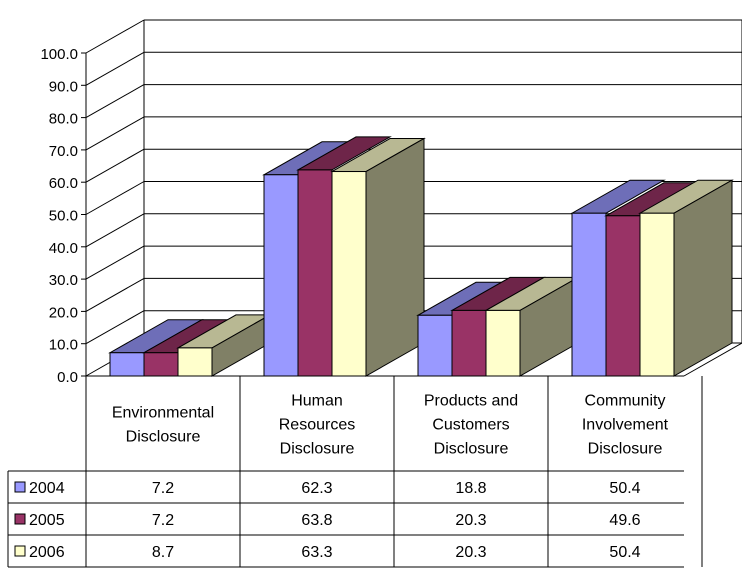 The image size is (742, 580). What do you see at coordinates (470, 488) in the screenshot?
I see `data-label: 18.8` at bounding box center [470, 488].